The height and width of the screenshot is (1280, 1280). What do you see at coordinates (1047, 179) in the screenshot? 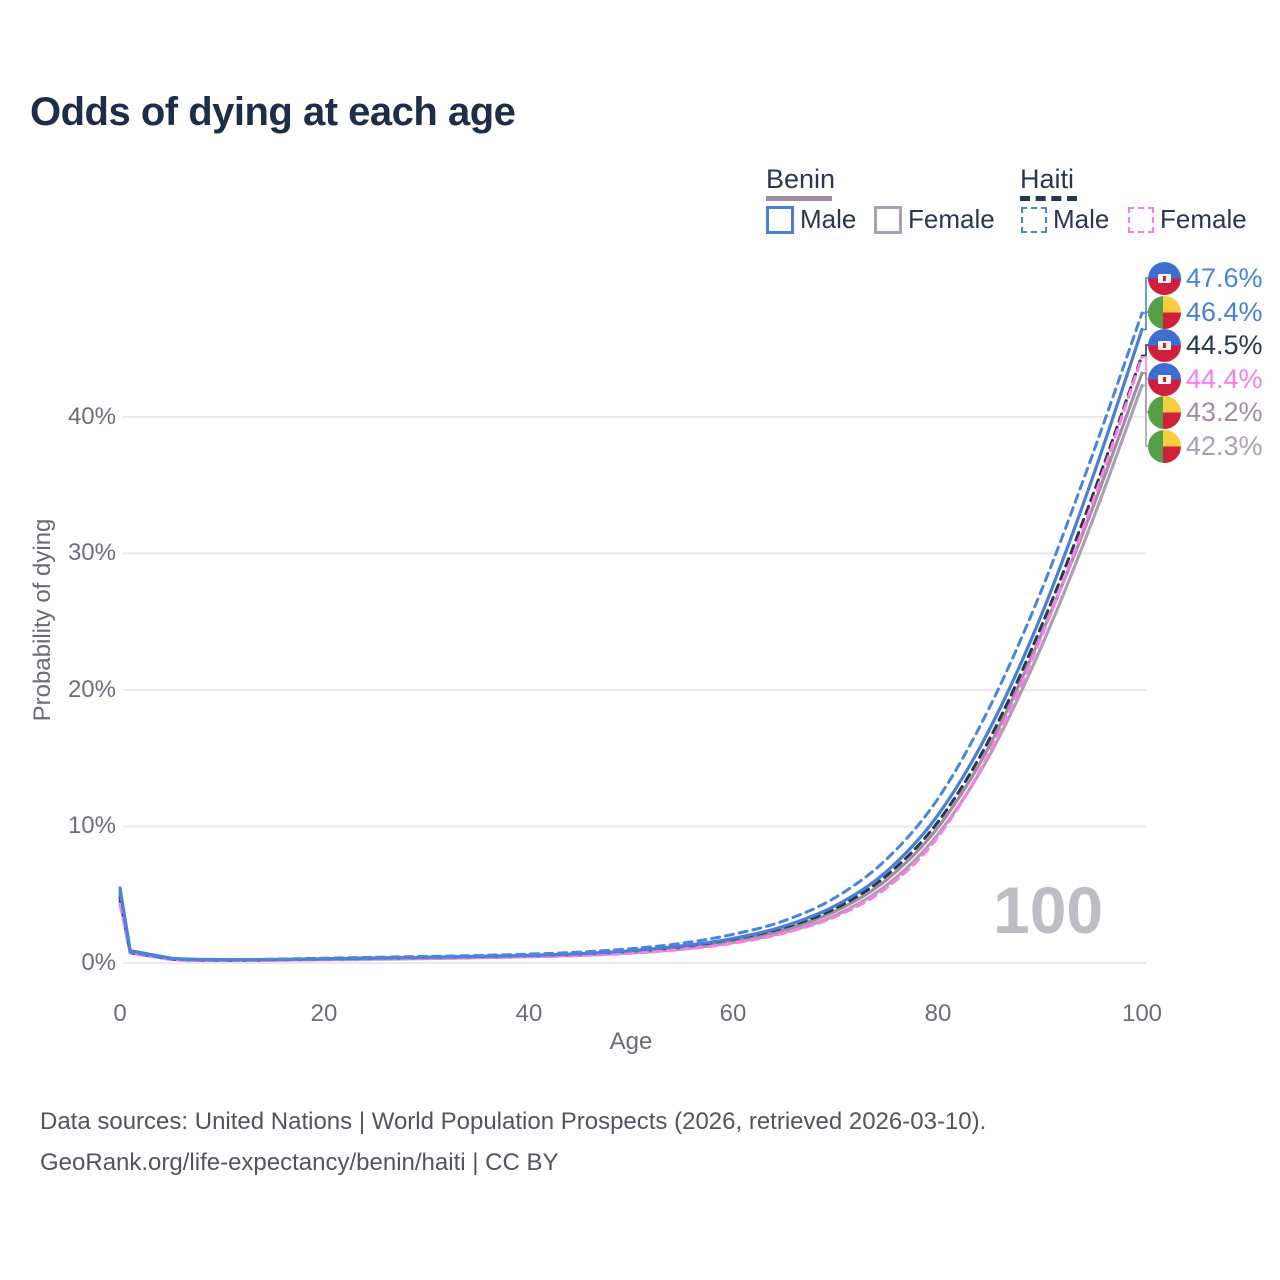
I see `legend-haiti-header: Haiti` at bounding box center [1047, 179].